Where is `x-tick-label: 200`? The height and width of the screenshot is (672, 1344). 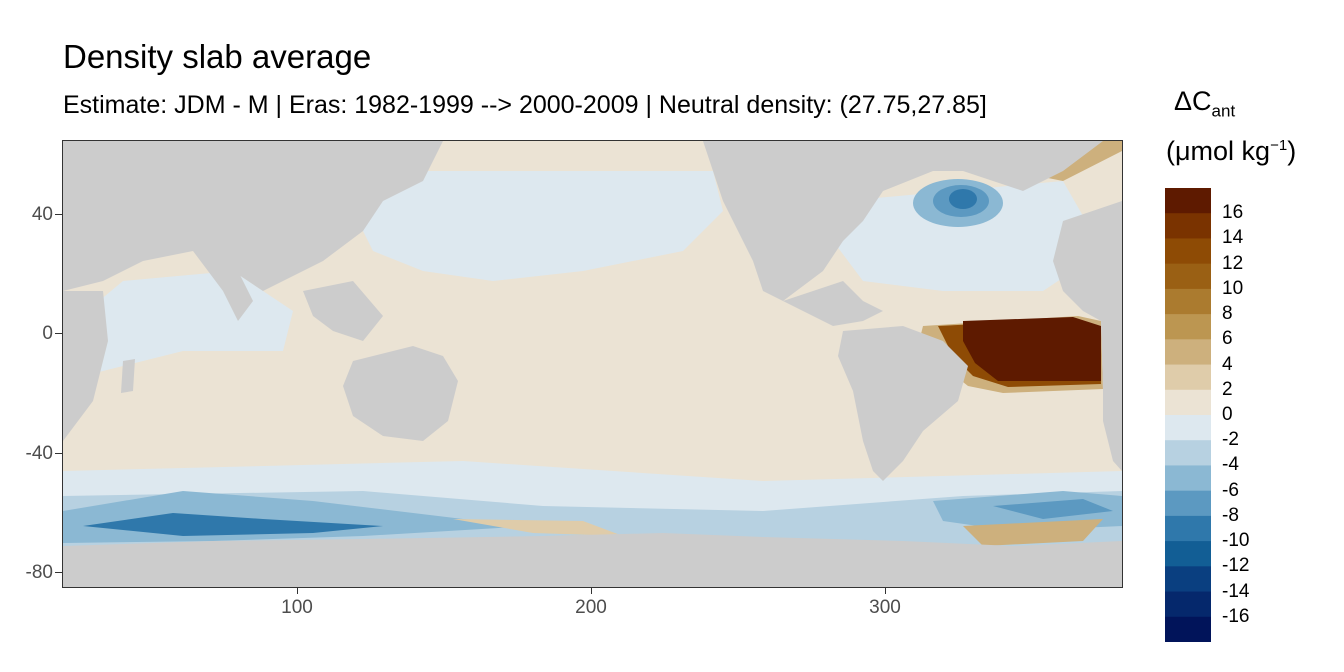
x-tick-label: 200 is located at coordinates (591, 607).